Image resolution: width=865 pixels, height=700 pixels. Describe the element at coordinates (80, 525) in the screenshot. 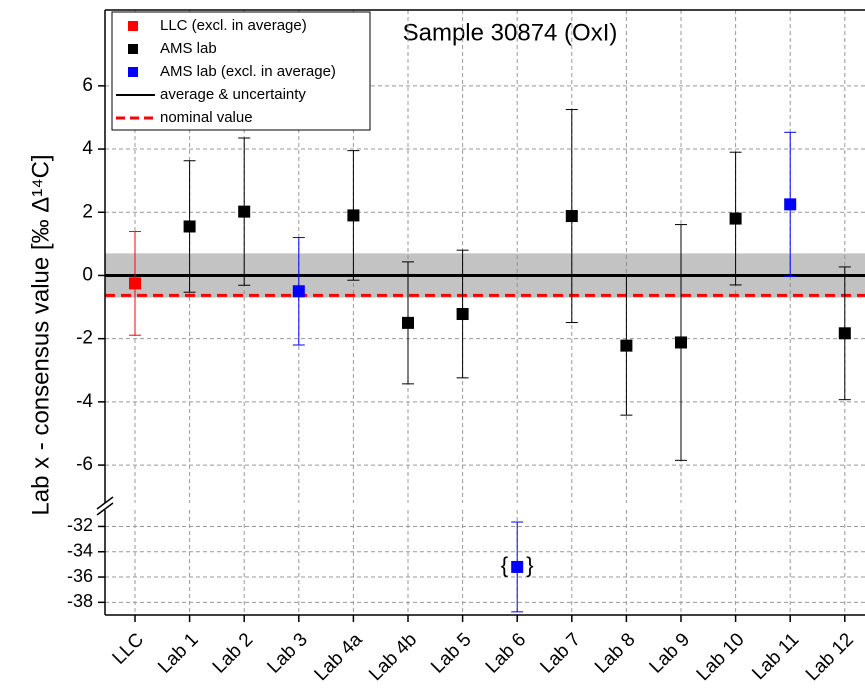

I see `y-tick-label: -32` at that location.